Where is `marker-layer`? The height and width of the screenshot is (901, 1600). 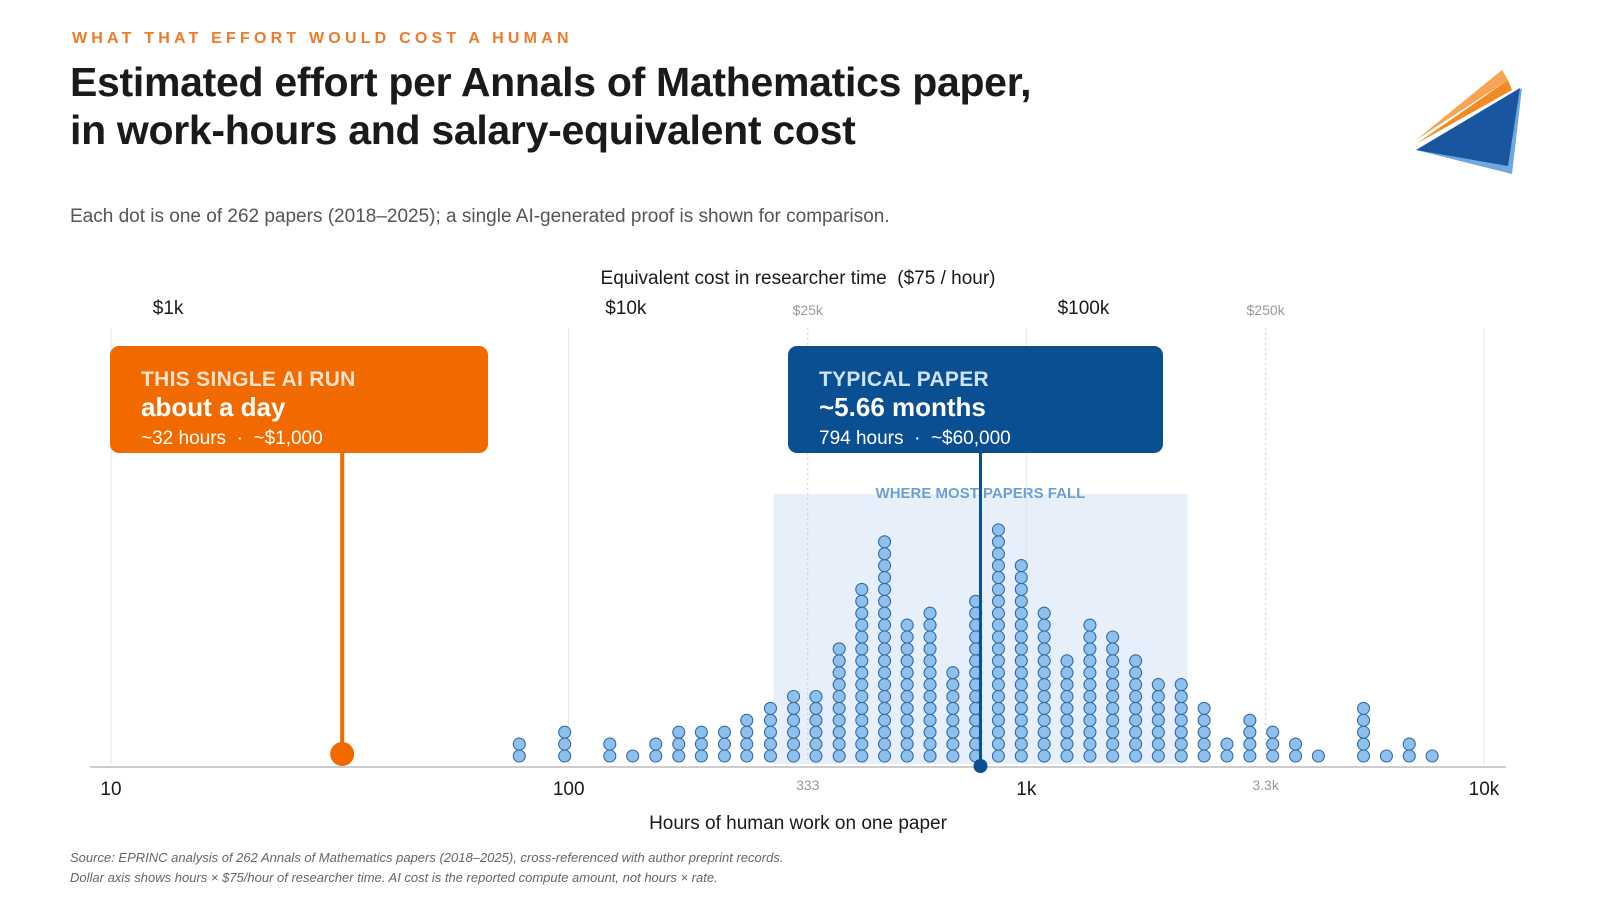 marker-layer is located at coordinates (659, 612).